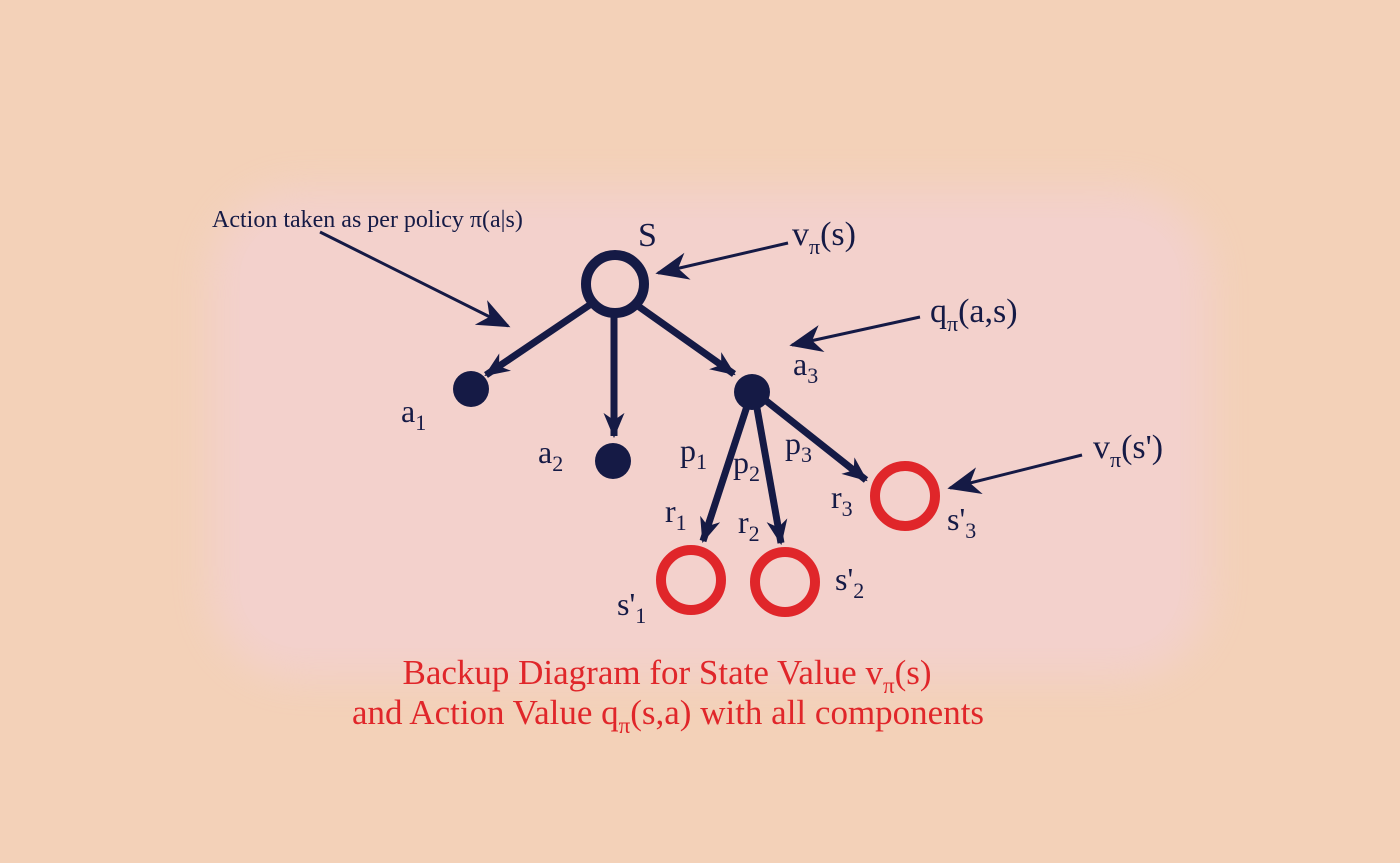  Describe the element at coordinates (855, 333) in the screenshot. I see `q-action-annotation-arrow` at that location.